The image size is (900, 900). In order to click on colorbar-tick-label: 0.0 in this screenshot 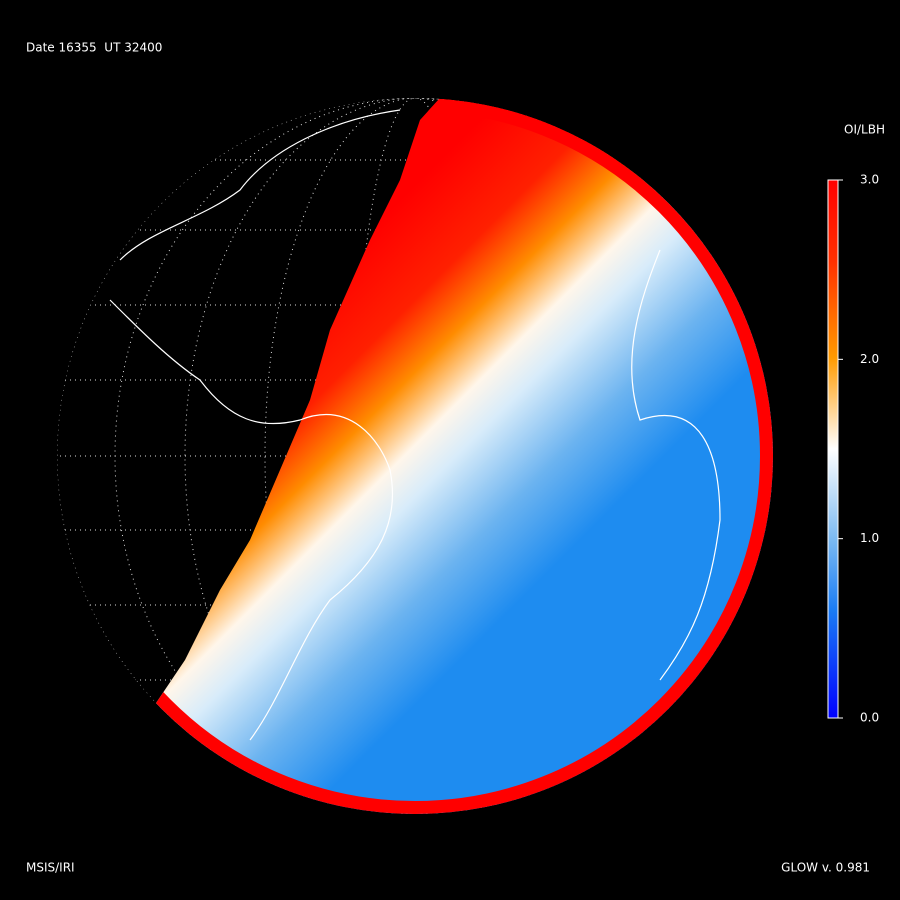, I will do `click(869, 718)`.